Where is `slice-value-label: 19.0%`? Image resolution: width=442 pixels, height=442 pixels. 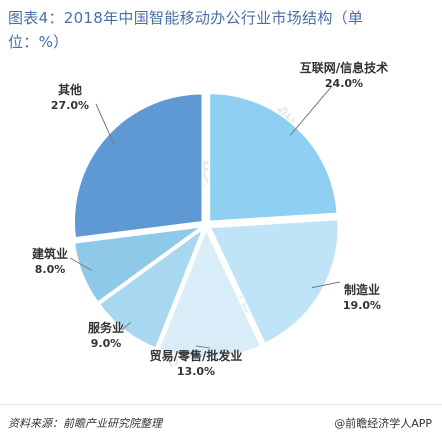
slice-value-label: 19.0% is located at coordinates (362, 305).